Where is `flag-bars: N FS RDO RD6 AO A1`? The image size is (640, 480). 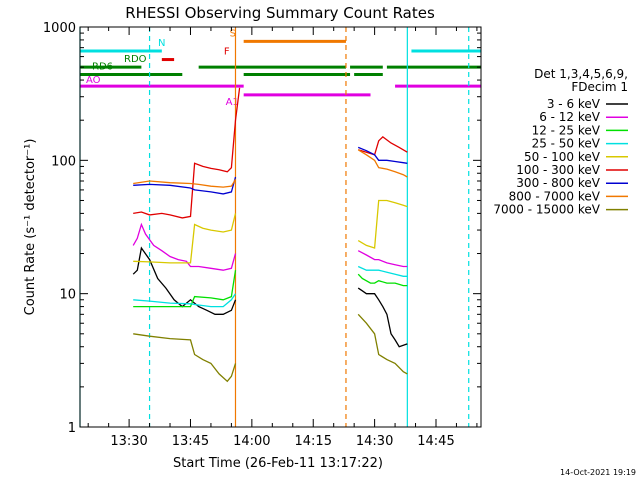 flag-bars: N FS RDO RD6 AO A1 is located at coordinates (280, 68).